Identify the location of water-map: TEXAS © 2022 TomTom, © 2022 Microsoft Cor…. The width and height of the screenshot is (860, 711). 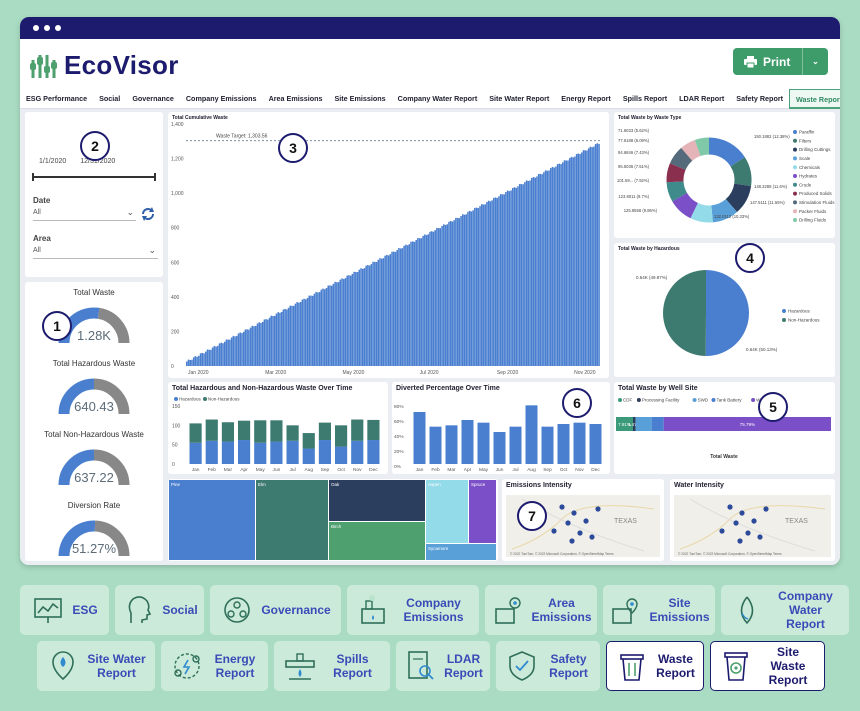
(752, 520).